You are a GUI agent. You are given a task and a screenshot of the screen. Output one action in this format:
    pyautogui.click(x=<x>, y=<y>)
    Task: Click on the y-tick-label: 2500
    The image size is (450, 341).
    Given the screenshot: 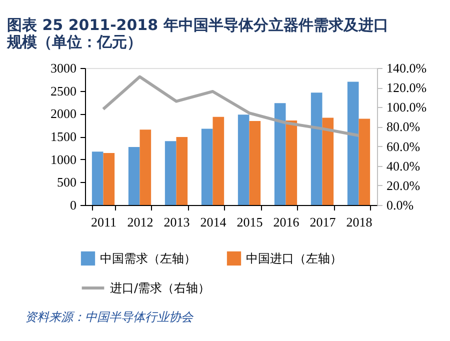 What is the action you would take?
    pyautogui.click(x=63, y=90)
    